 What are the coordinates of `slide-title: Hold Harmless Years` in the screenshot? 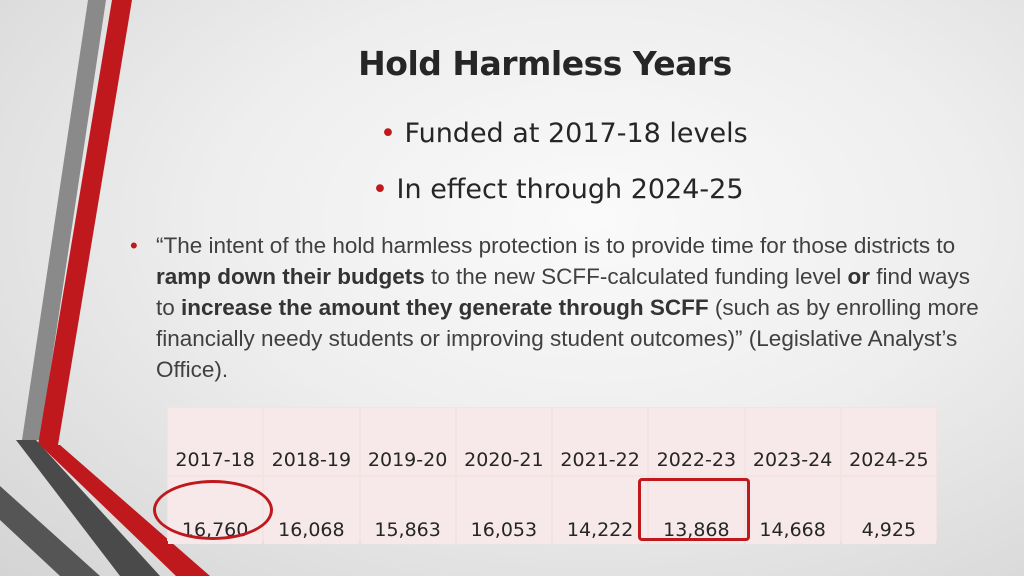 It's located at (545, 63).